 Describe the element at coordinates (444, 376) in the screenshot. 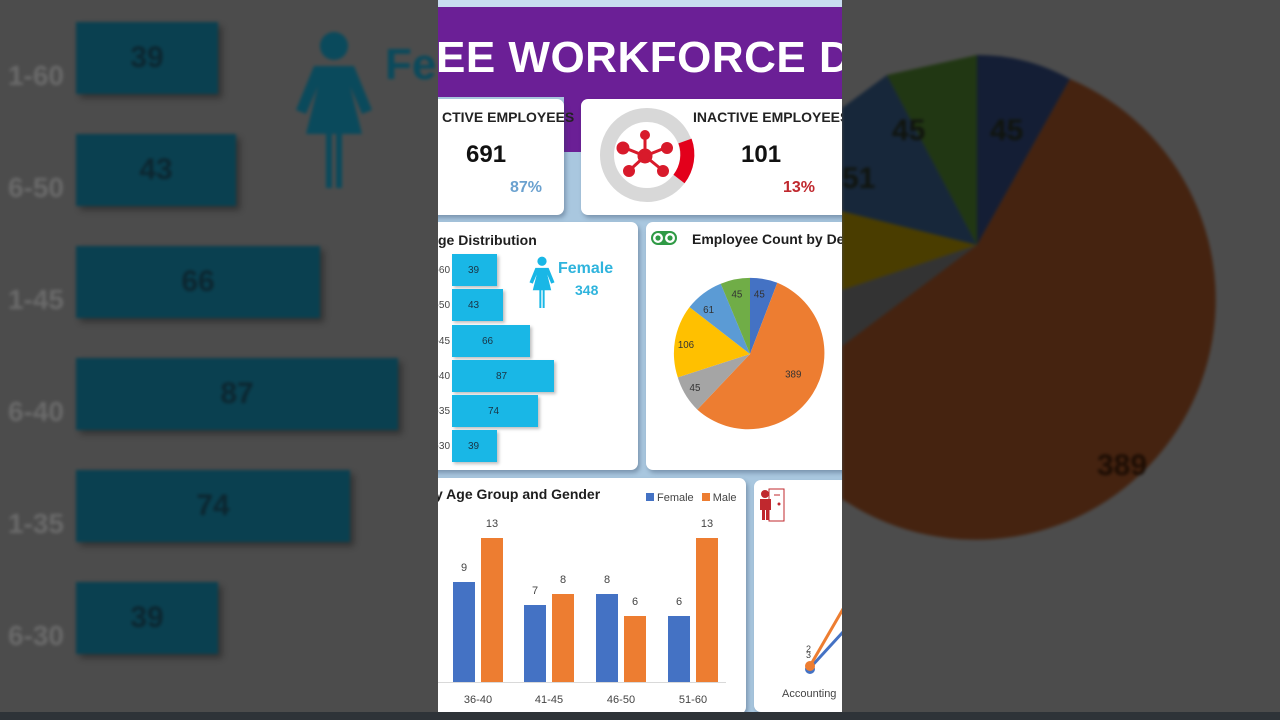

I see `age-category-label: 6-40` at that location.